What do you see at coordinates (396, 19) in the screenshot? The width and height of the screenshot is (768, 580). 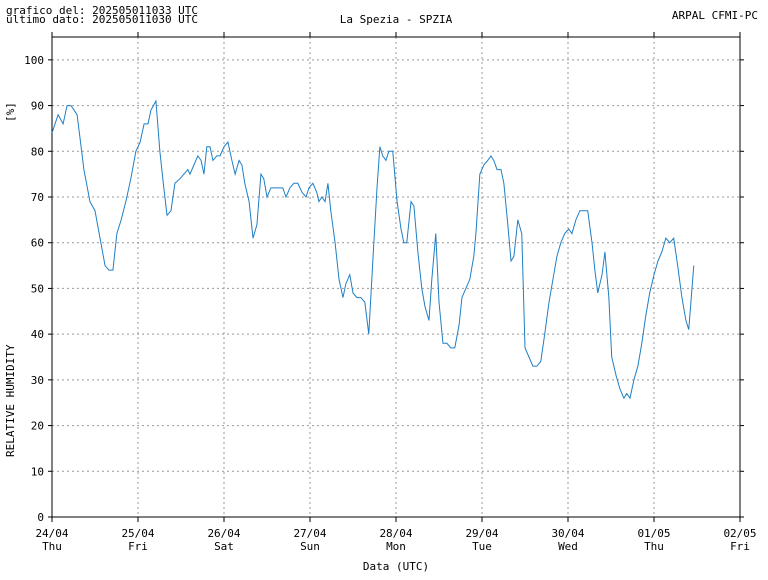 I see `chart-title: La Spezia - SPZIA` at bounding box center [396, 19].